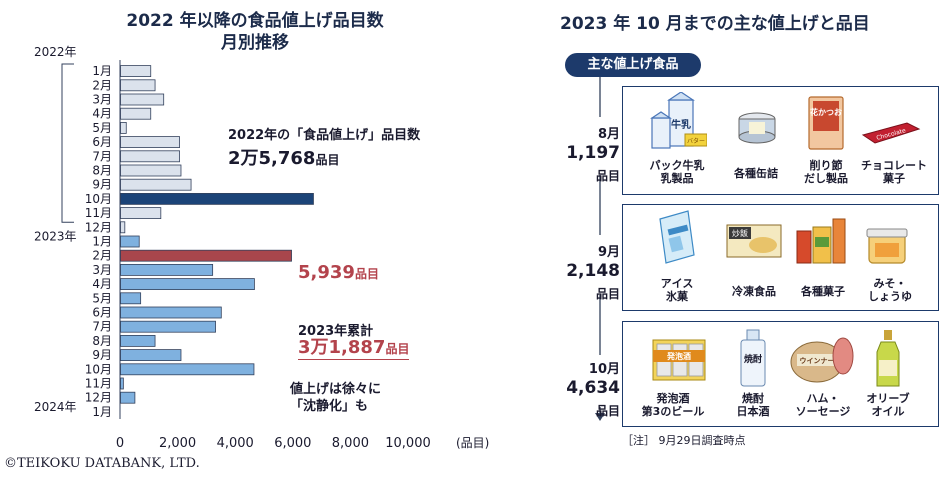 The image size is (949, 477). What do you see at coordinates (753, 411) in the screenshot?
I see `oct-item-2-line2: 日本酒` at bounding box center [753, 411].